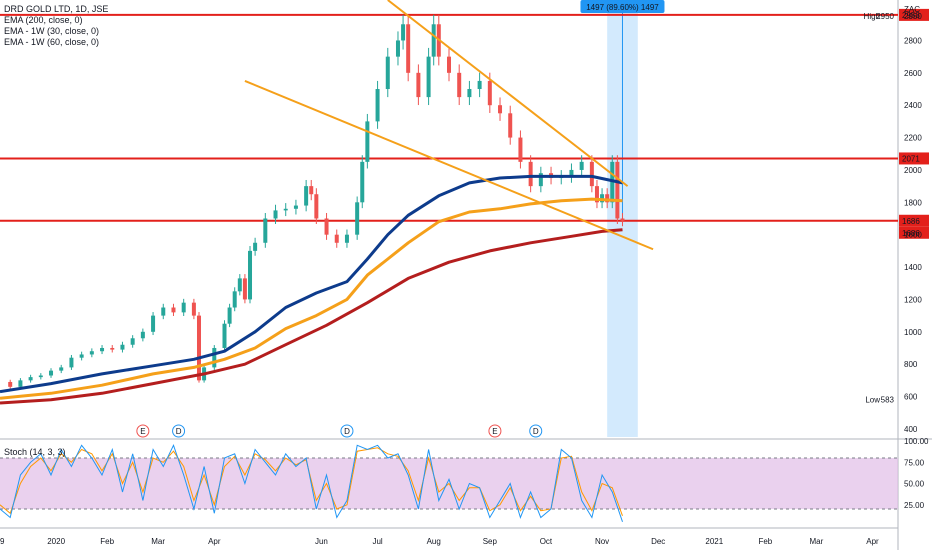 This screenshot has height=550, width=932. What do you see at coordinates (911, 429) in the screenshot?
I see `price-tick-400: 400` at bounding box center [911, 429].